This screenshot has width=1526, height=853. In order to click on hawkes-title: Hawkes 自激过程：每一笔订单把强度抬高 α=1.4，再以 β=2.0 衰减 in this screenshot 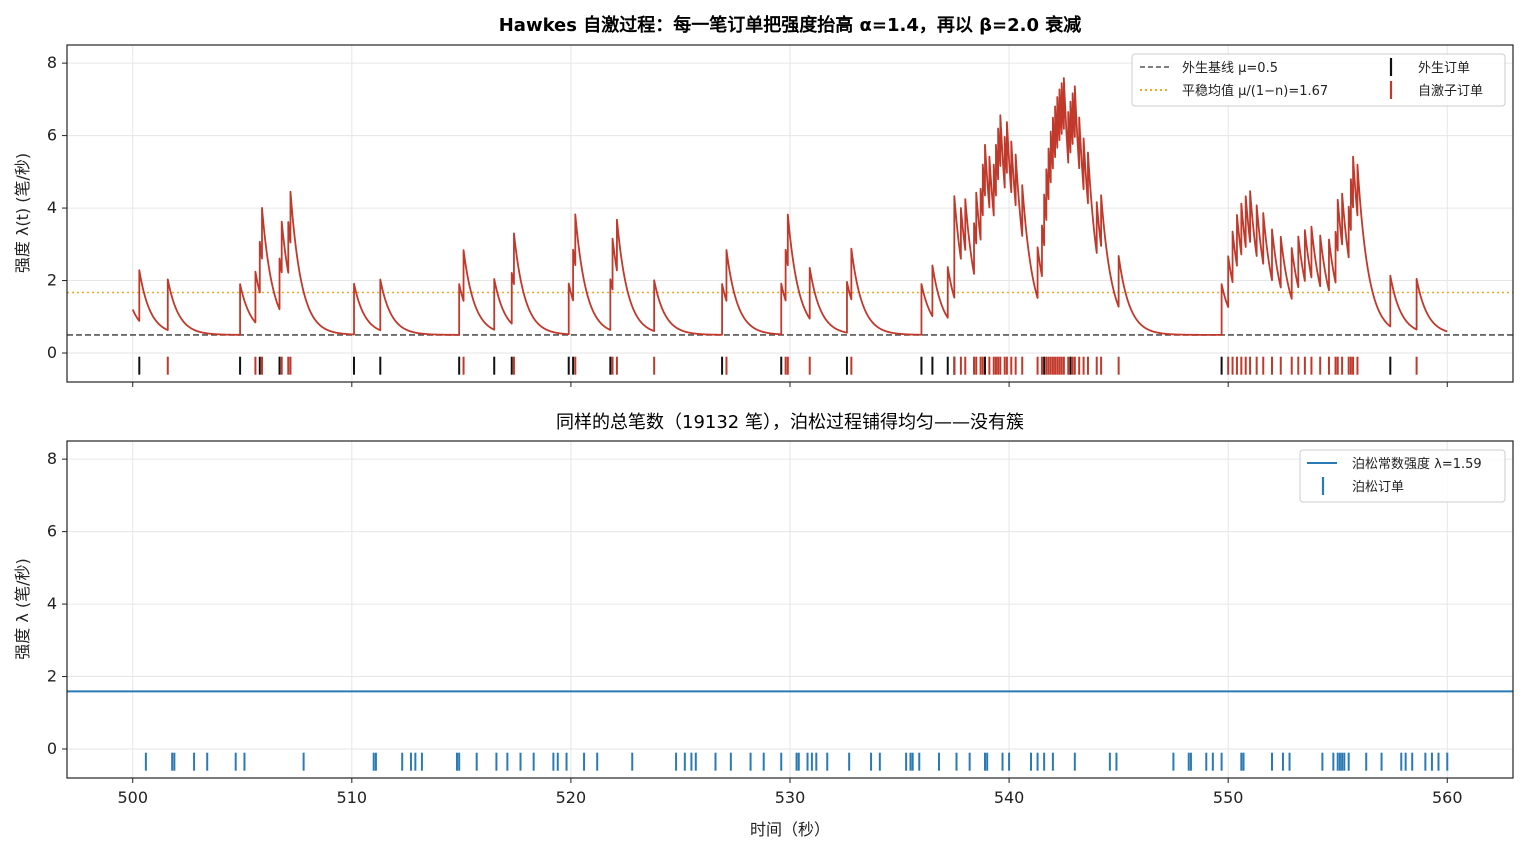, I will do `click(790, 25)`.